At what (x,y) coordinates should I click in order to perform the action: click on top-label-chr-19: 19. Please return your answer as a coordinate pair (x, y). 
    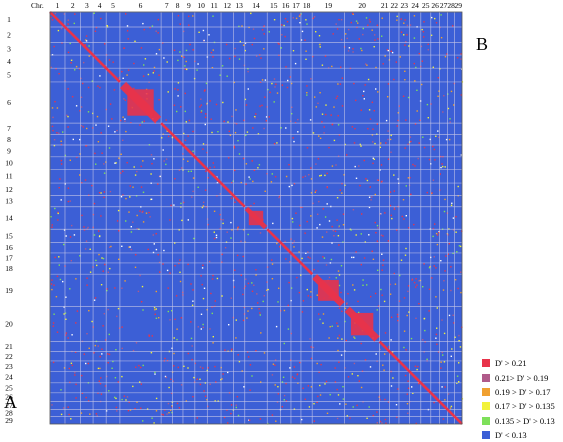
    Looking at the image, I should click on (329, 5).